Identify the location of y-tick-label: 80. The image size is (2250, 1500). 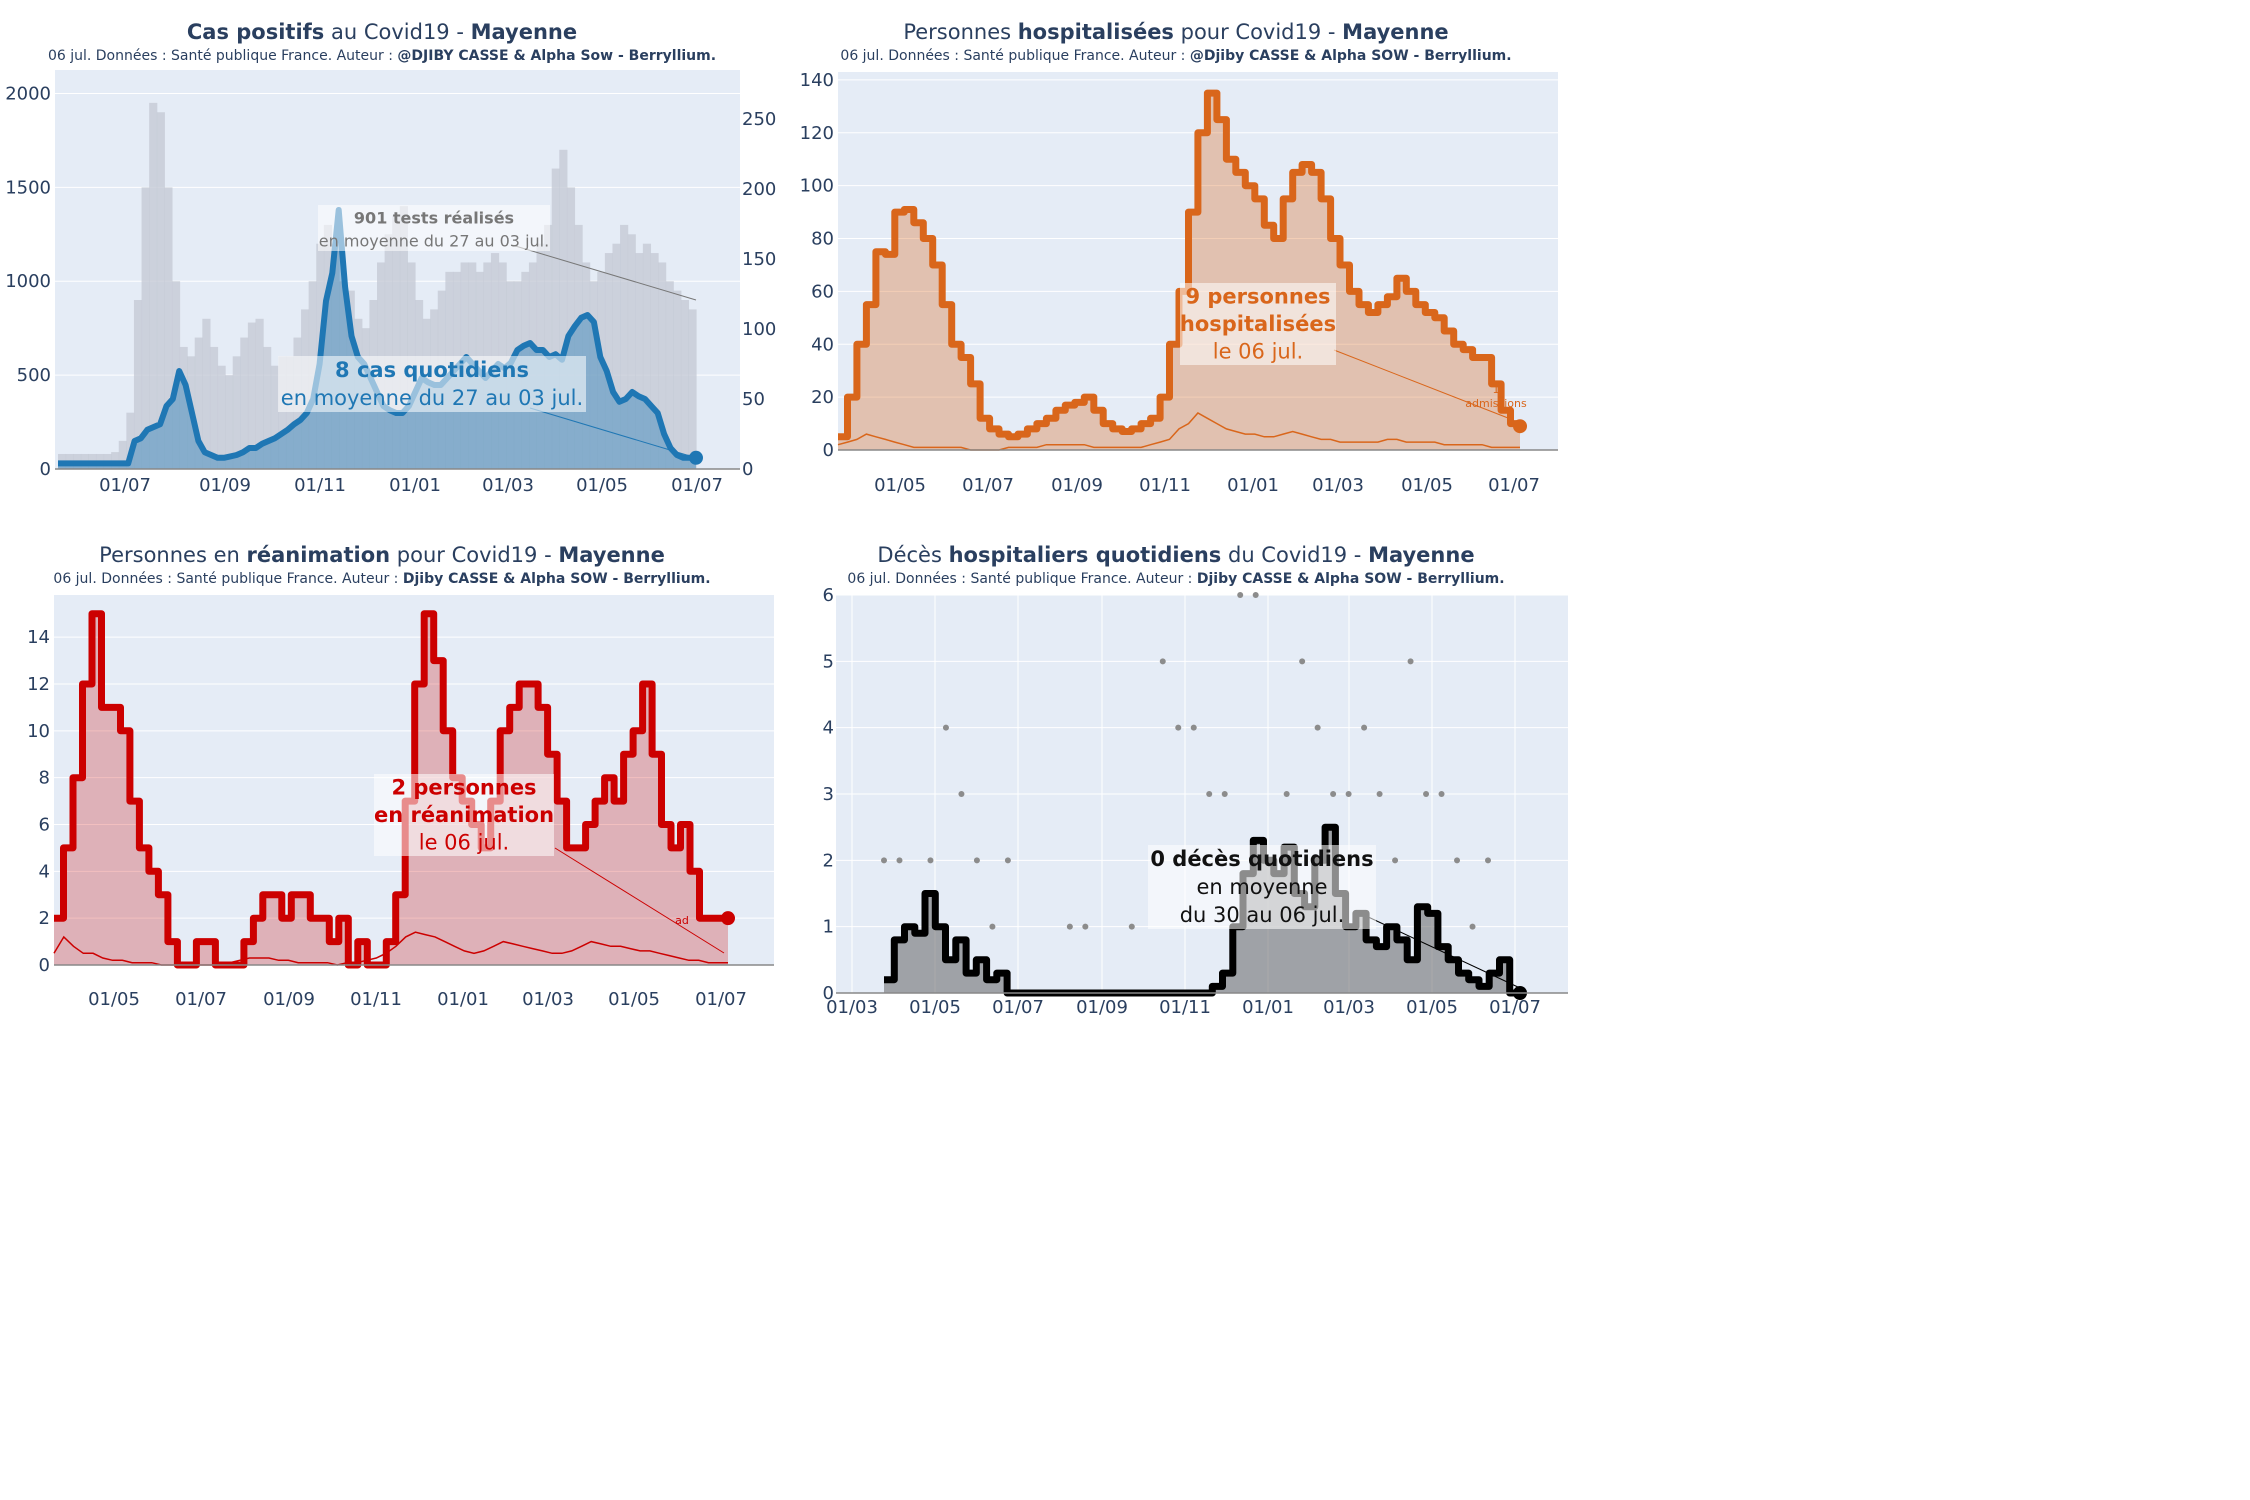
(822, 239).